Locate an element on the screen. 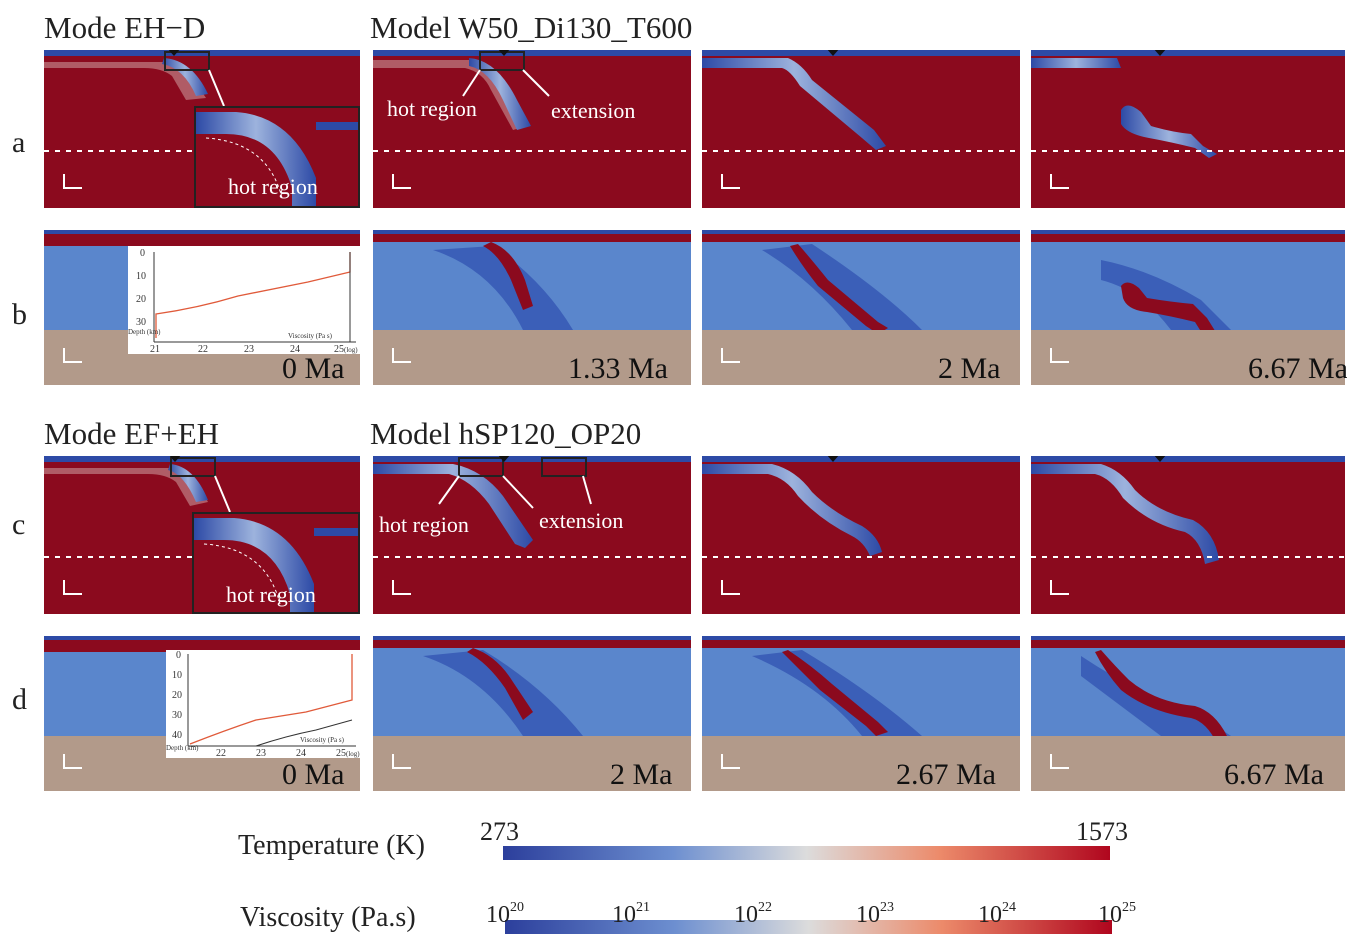 This screenshot has width=1347, height=939. temperature-panel-a2: hot region extension is located at coordinates (532, 129).